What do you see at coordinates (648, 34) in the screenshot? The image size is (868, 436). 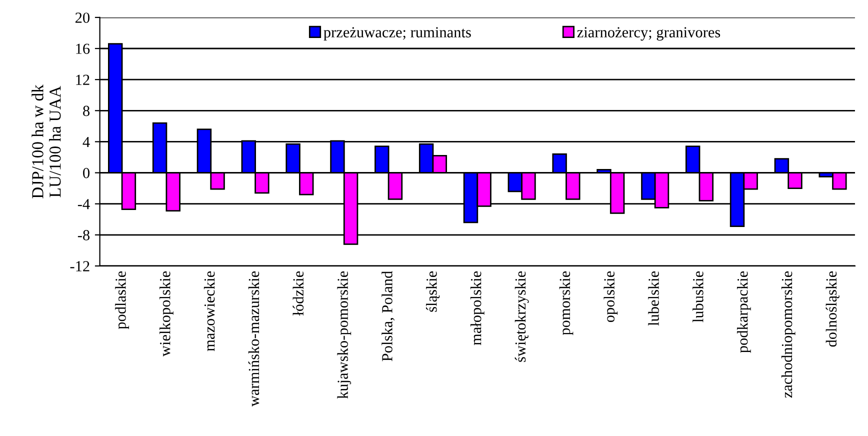 I see `legend-label: ziarnożercy; granivores` at bounding box center [648, 34].